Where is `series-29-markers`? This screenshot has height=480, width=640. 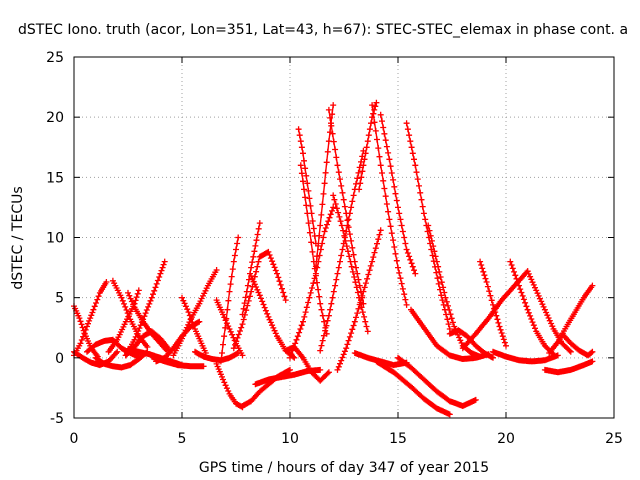
series-29-markers is located at coordinates (346, 206).